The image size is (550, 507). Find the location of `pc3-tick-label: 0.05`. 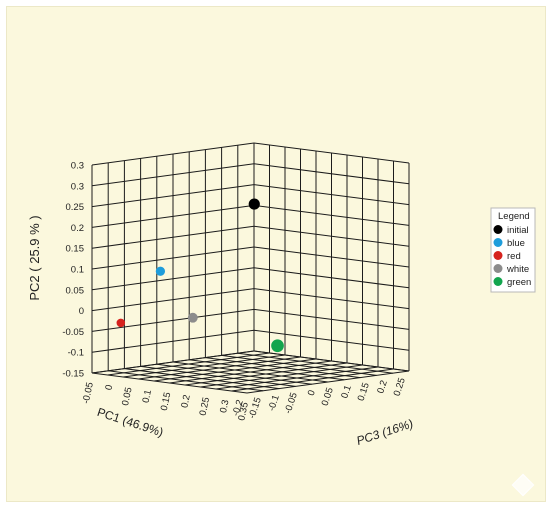

pc3-tick-label: 0.05 is located at coordinates (127, 396).